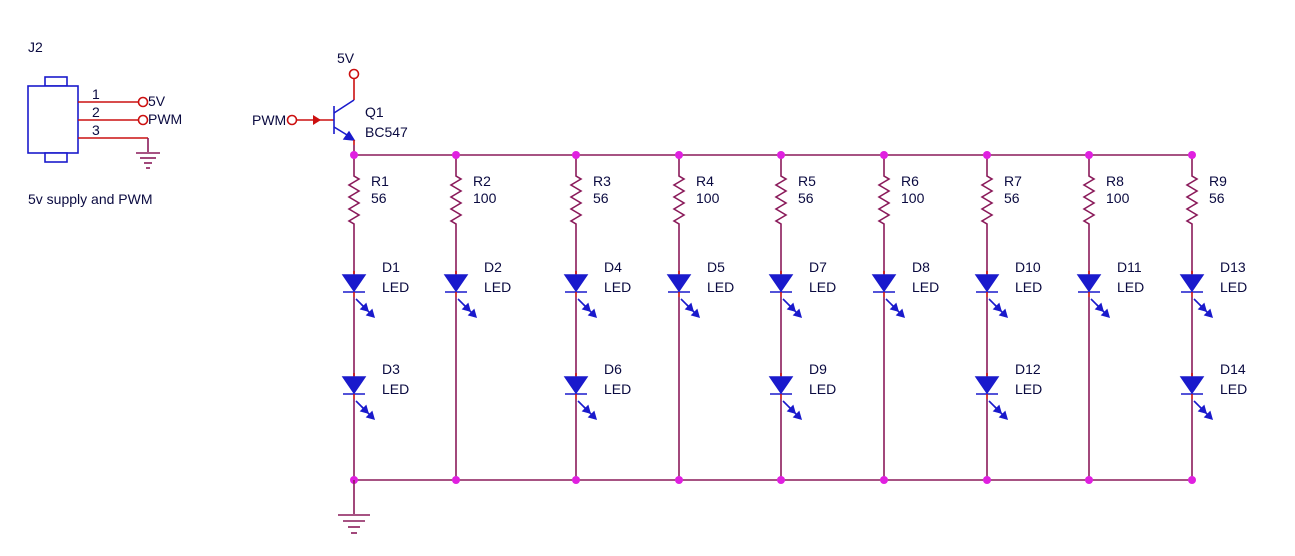  What do you see at coordinates (1218, 181) in the screenshot?
I see `resistor-ref: R9` at bounding box center [1218, 181].